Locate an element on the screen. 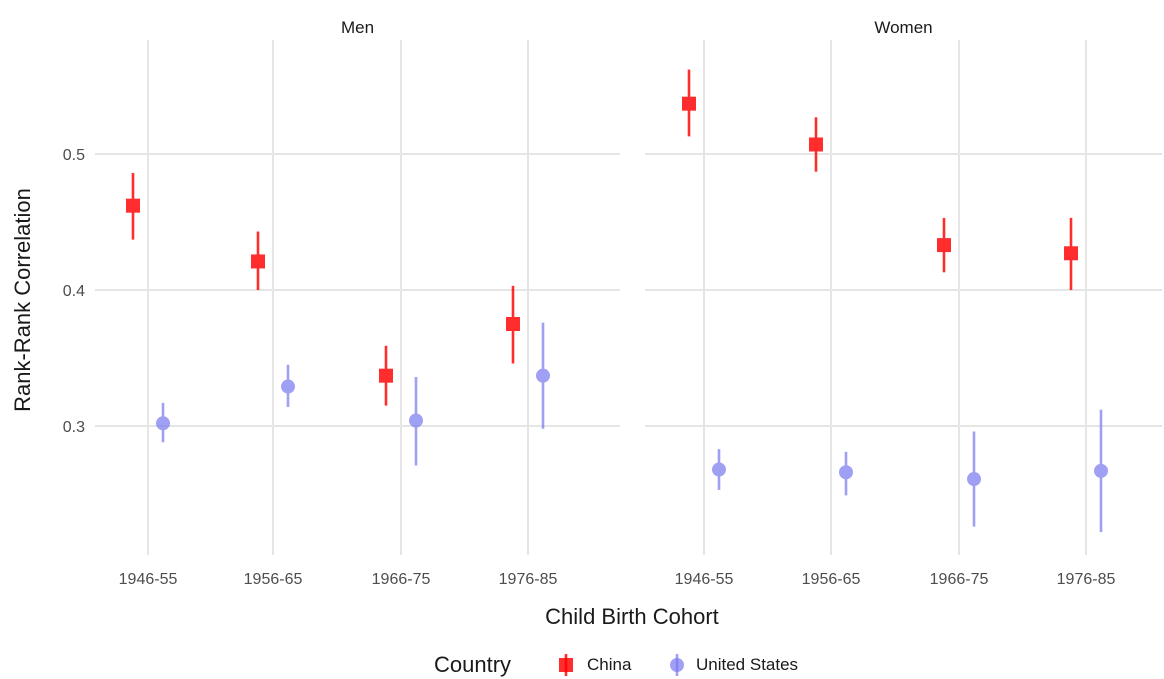 This screenshot has height=679, width=1164. legend-key-china is located at coordinates (566, 665).